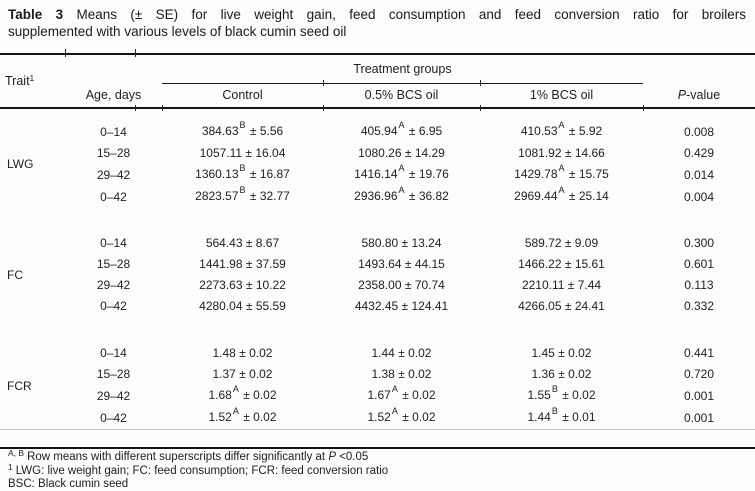 The image size is (755, 491). What do you see at coordinates (561, 95) in the screenshot?
I see `bcs1-column-header: 1% BCS oil` at bounding box center [561, 95].